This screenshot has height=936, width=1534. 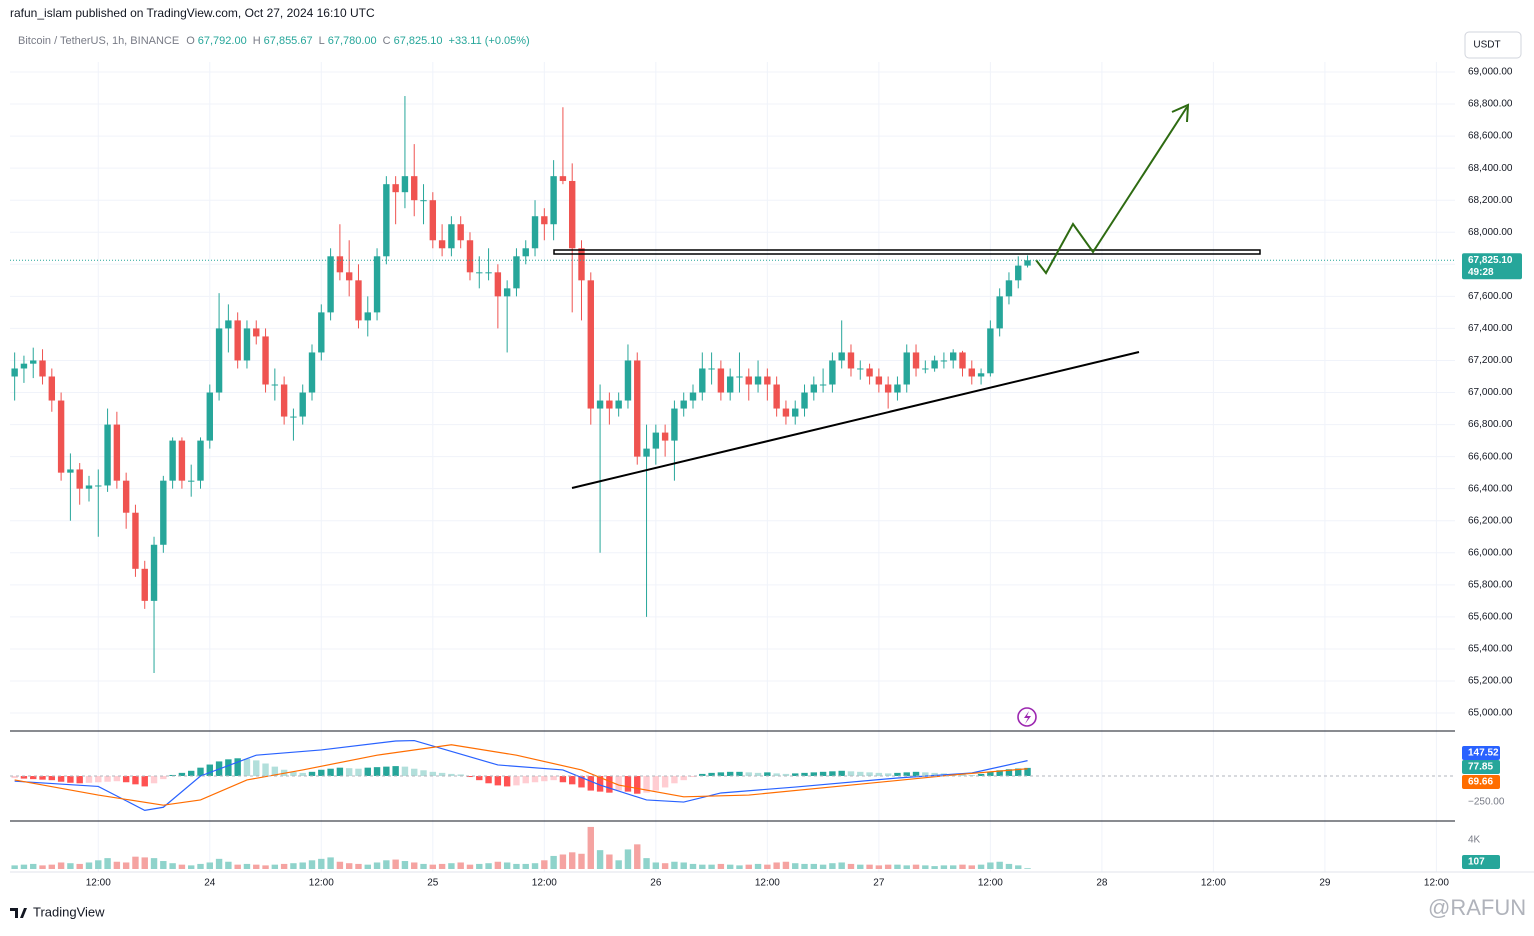 What do you see at coordinates (257, 41) in the screenshot?
I see `legend-label: H` at bounding box center [257, 41].